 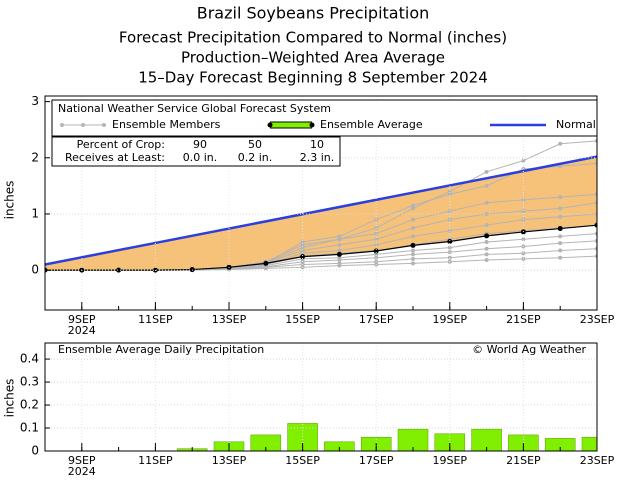 I want to click on x-tick-label: 11SEP, so click(x=155, y=319).